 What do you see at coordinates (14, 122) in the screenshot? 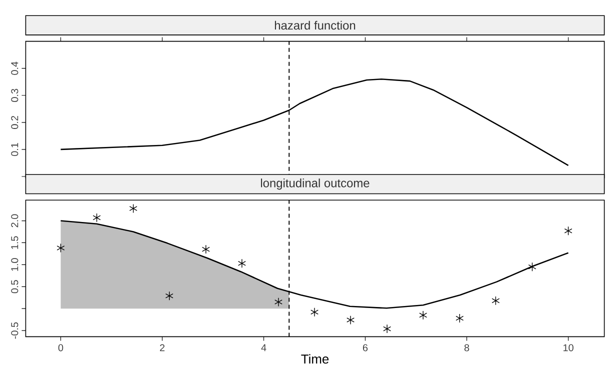
I see `y-tick-label: 0.2` at bounding box center [14, 122].